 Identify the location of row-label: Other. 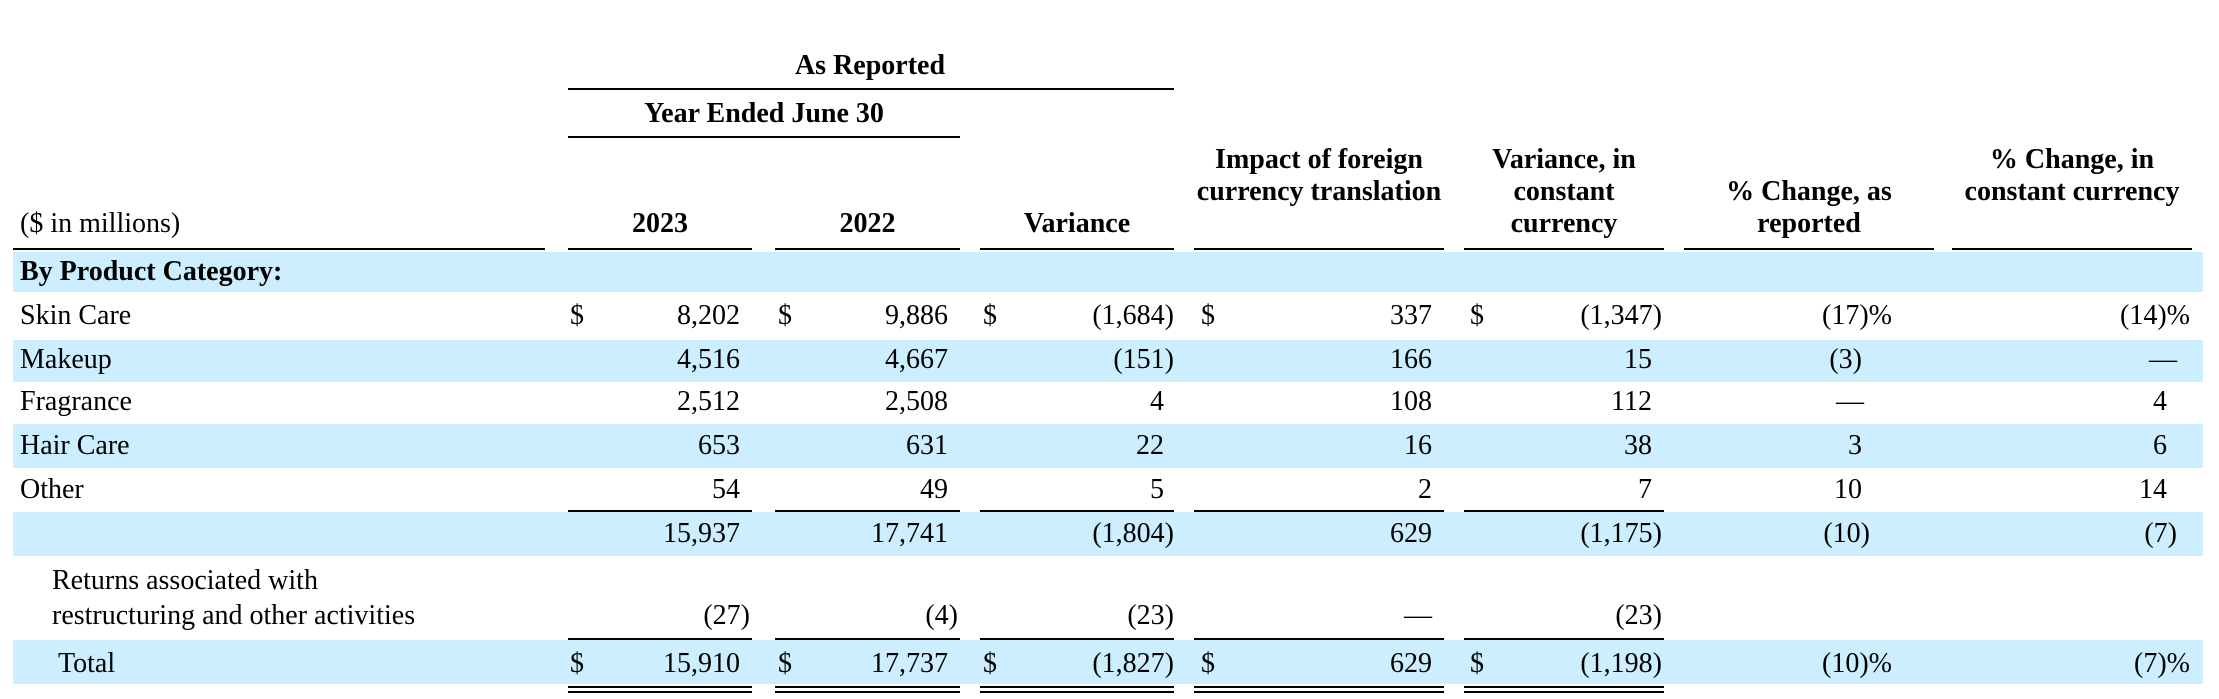
(52, 489).